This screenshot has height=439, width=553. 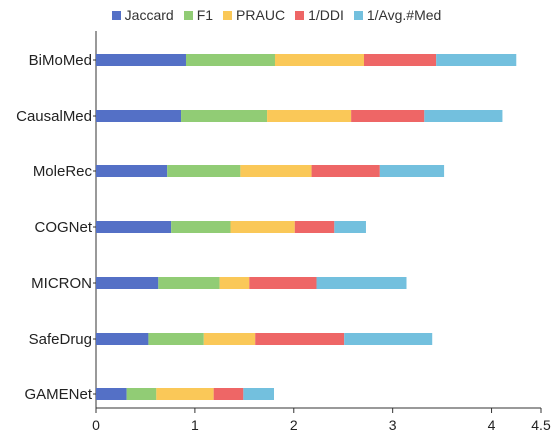 I want to click on legend: Jaccard F1 PRAUC 1/DDI 1/Avg.#Med, so click(x=276, y=15).